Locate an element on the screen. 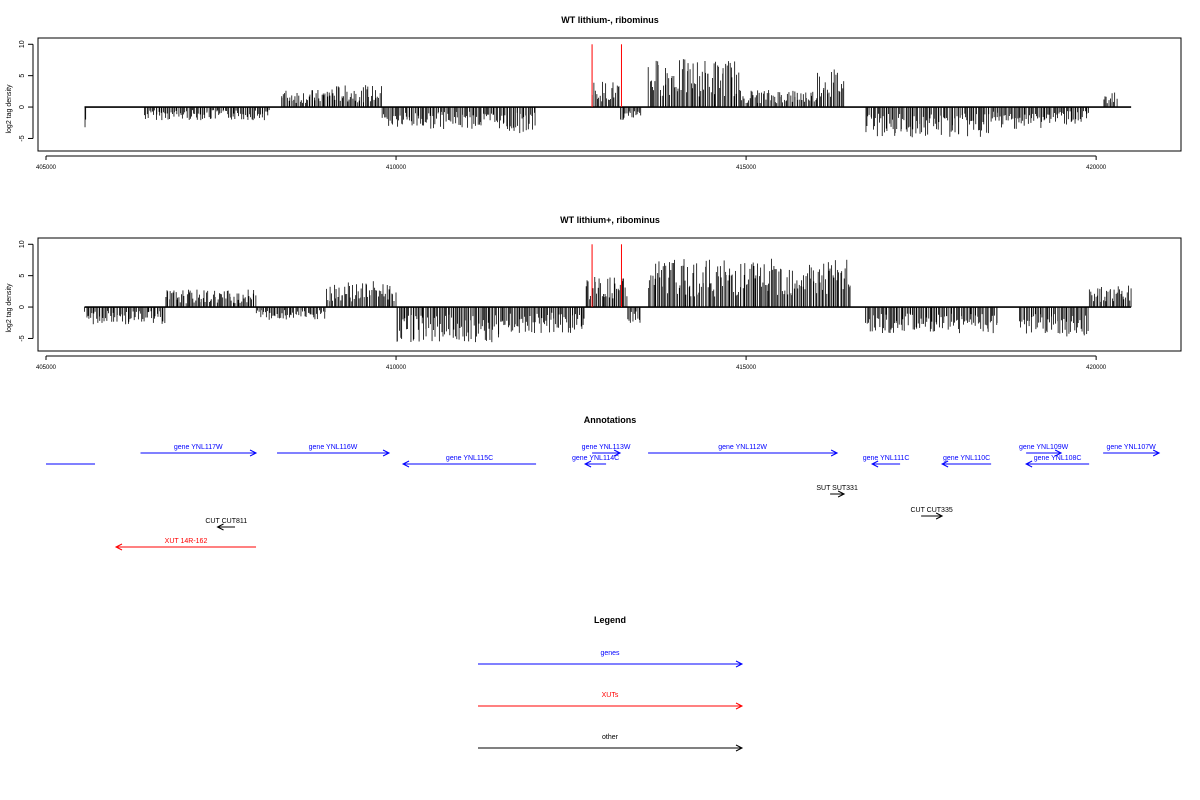 The image size is (1200, 800). feature-label: SUT SUT331 is located at coordinates (837, 488).